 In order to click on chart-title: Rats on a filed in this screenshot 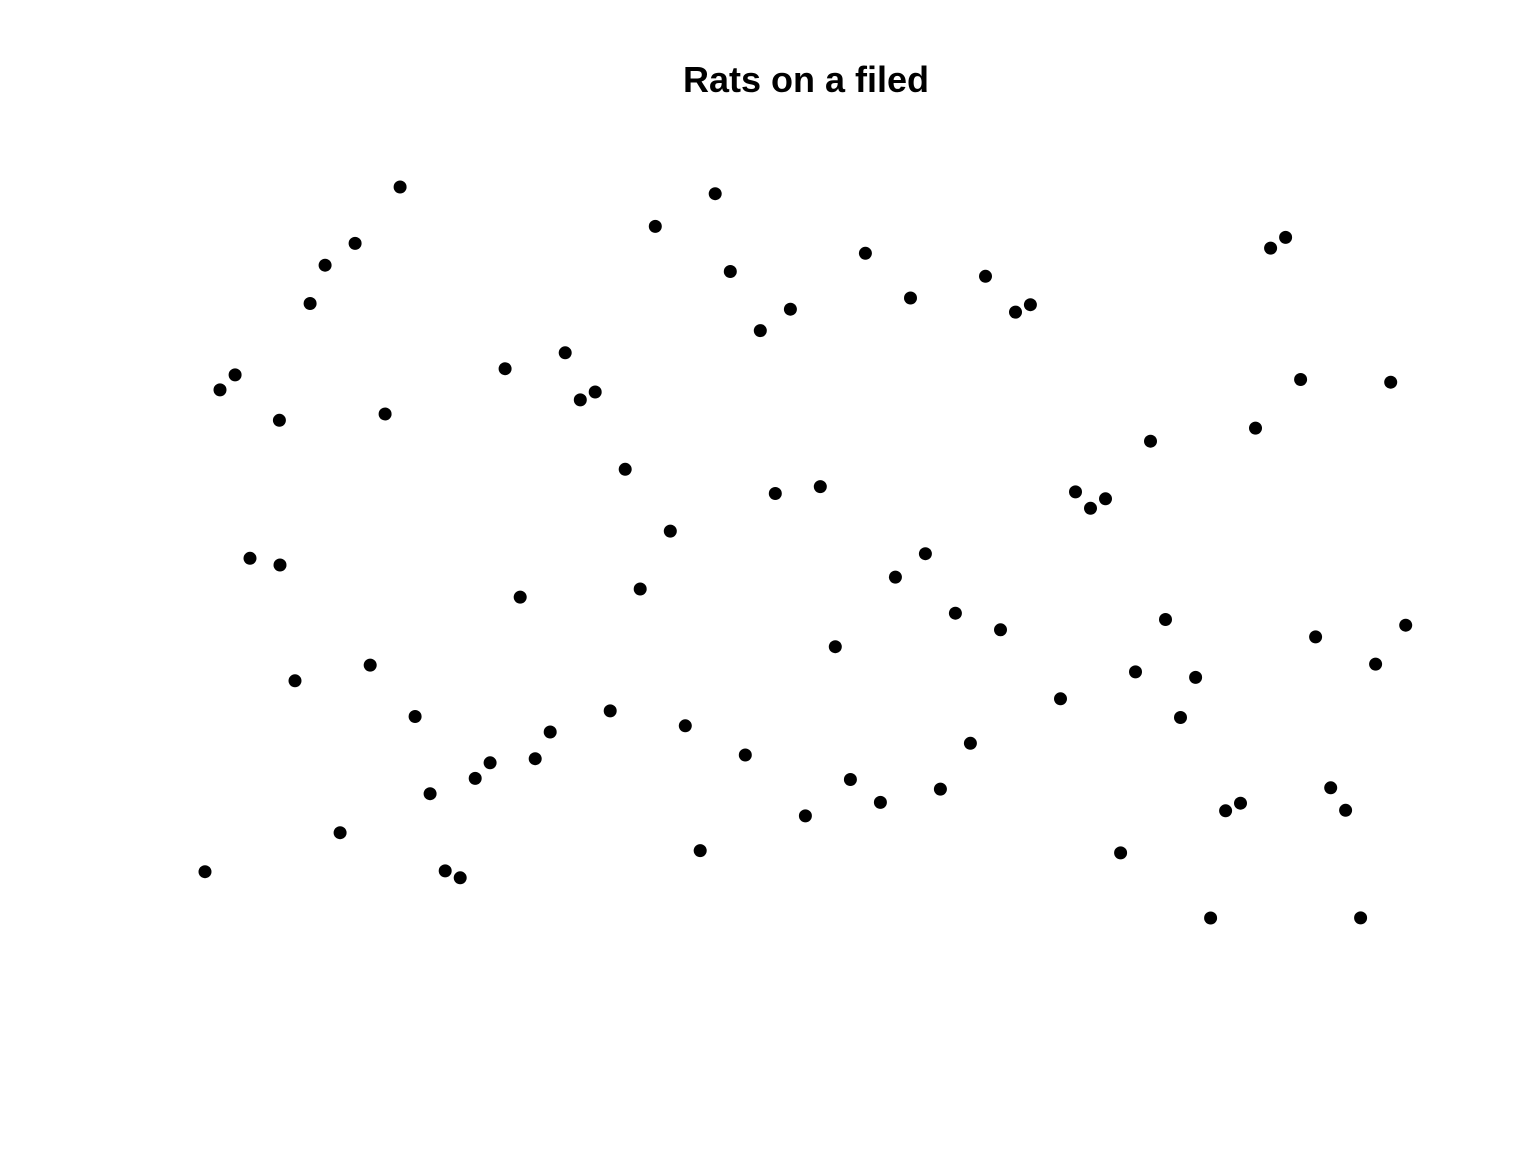, I will do `click(806, 79)`.